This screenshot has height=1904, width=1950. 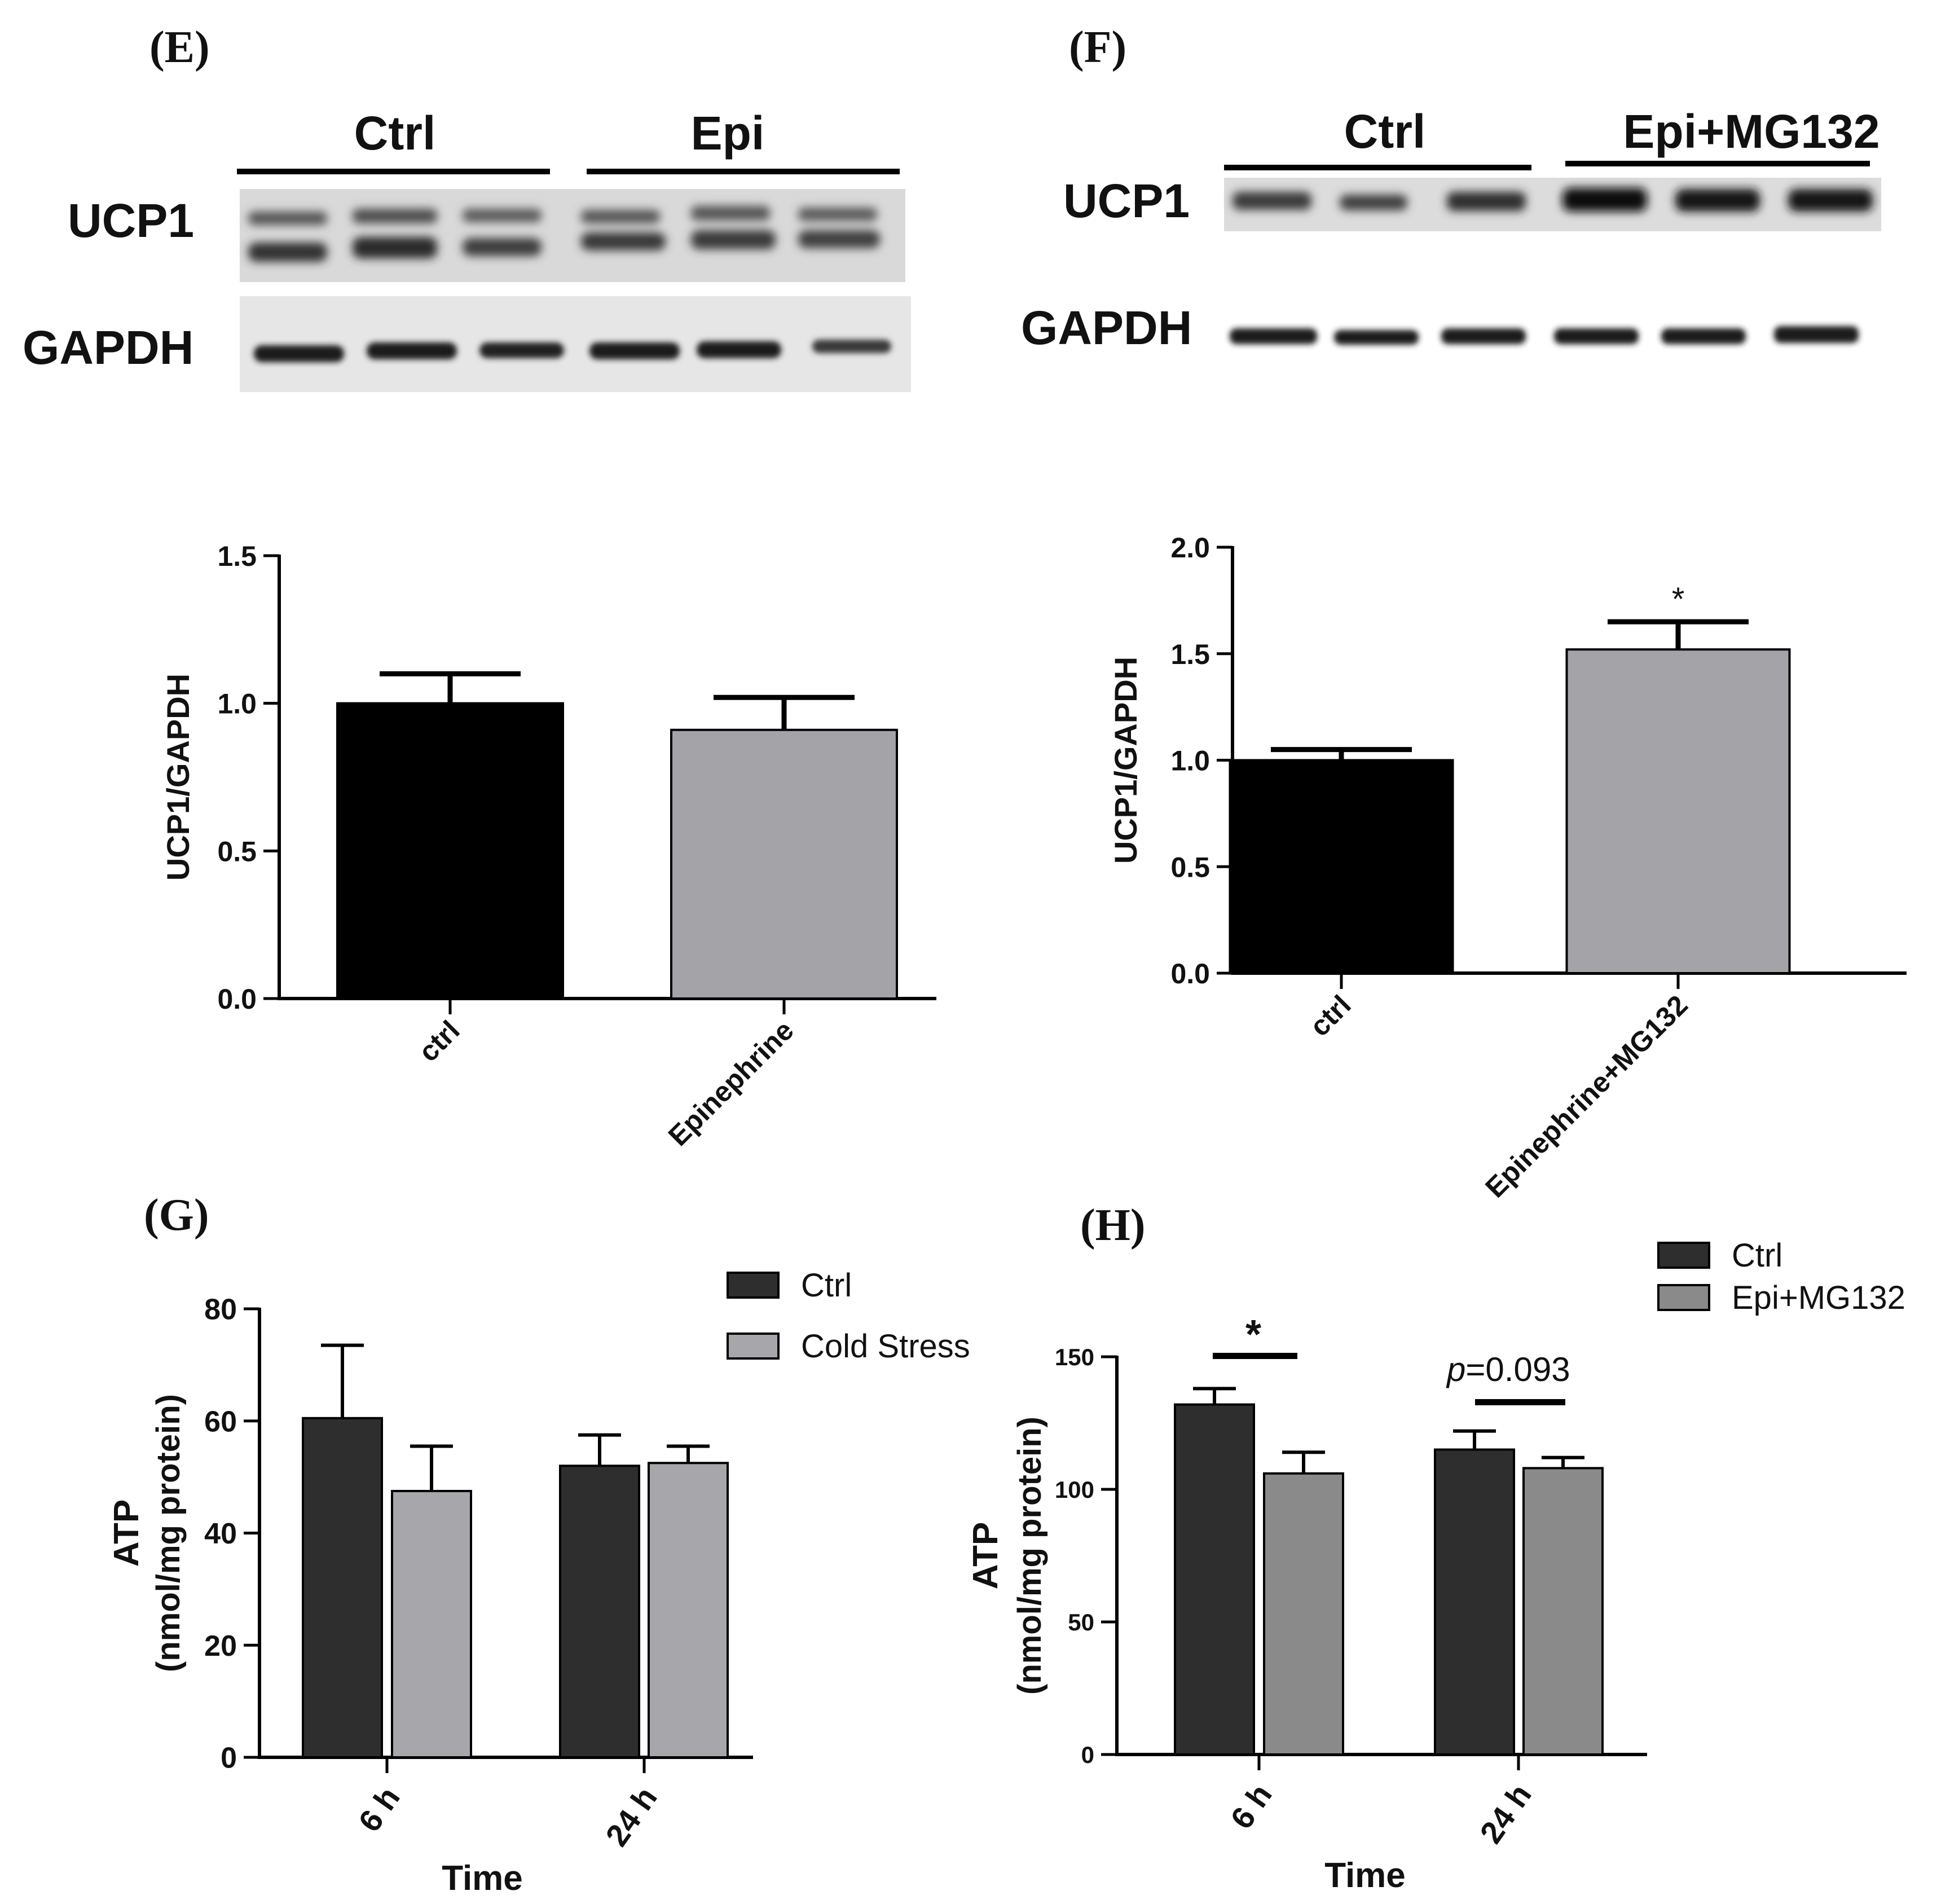 What do you see at coordinates (1377, 167) in the screenshot?
I see `blot-f-group-ctrl-line` at bounding box center [1377, 167].